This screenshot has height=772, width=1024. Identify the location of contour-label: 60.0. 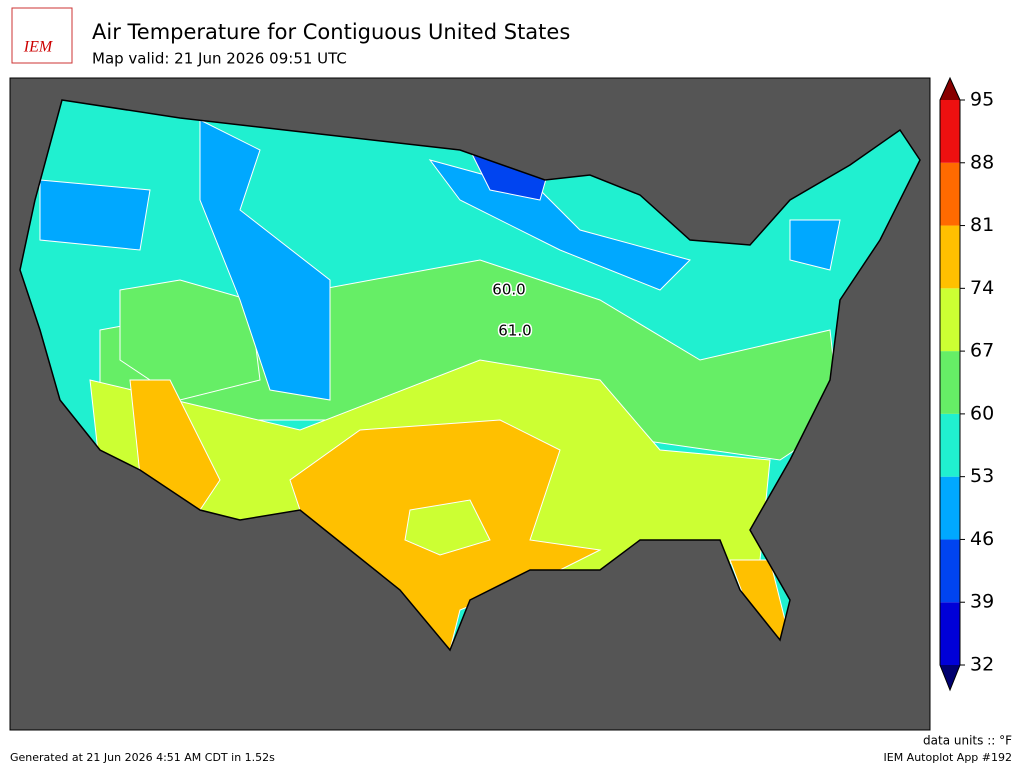
(508, 290).